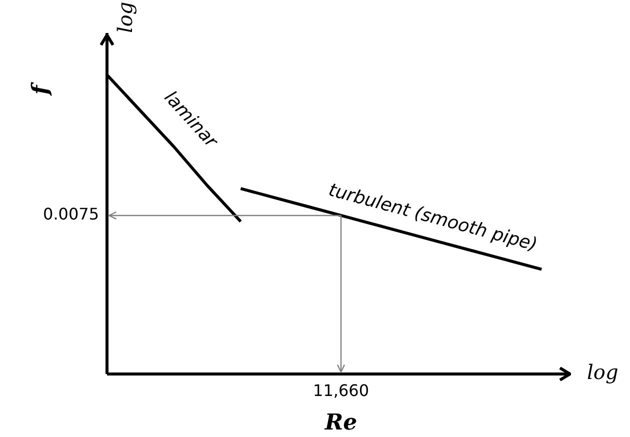 The height and width of the screenshot is (437, 630). I want to click on text: 0.0075, so click(71, 214).